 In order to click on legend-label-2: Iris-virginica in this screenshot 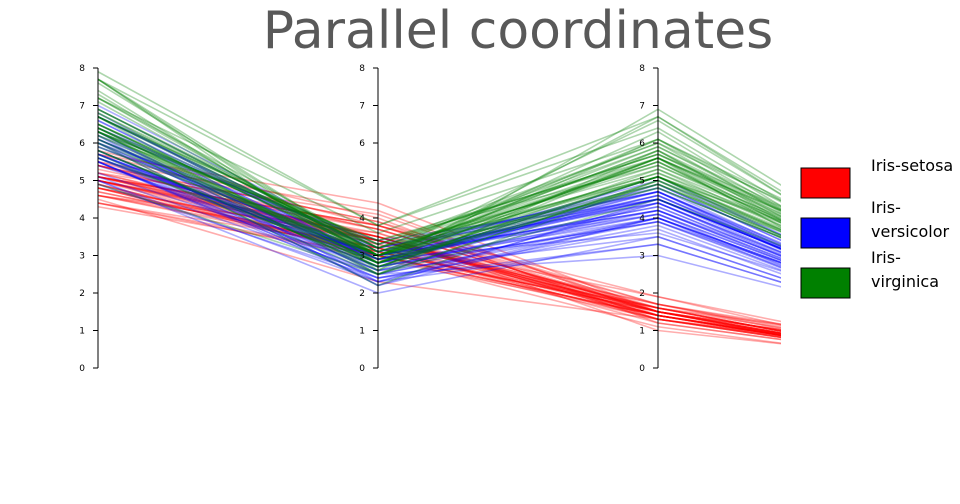, I will do `click(905, 269)`.